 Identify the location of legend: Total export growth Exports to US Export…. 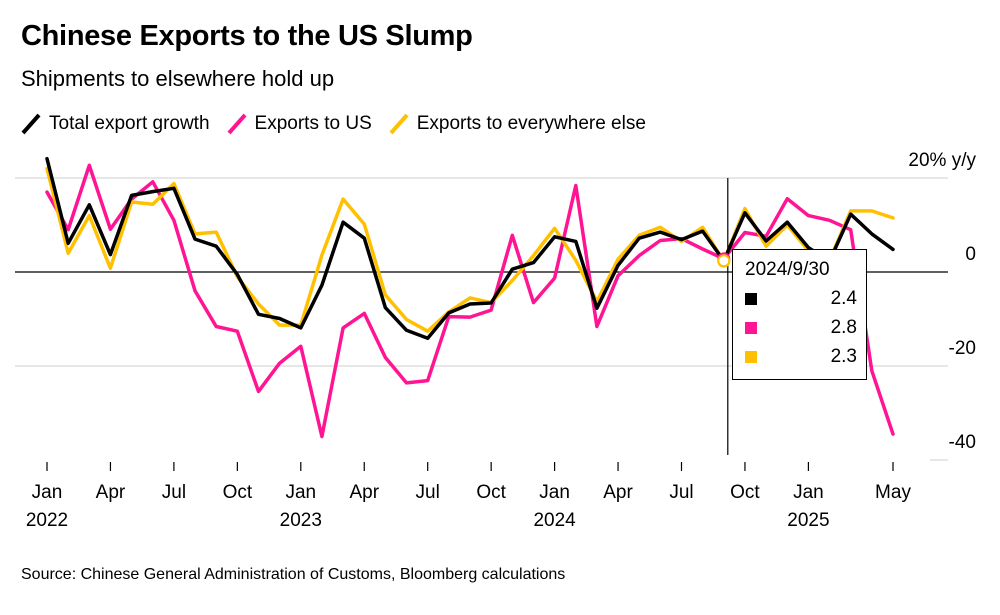
(342, 124).